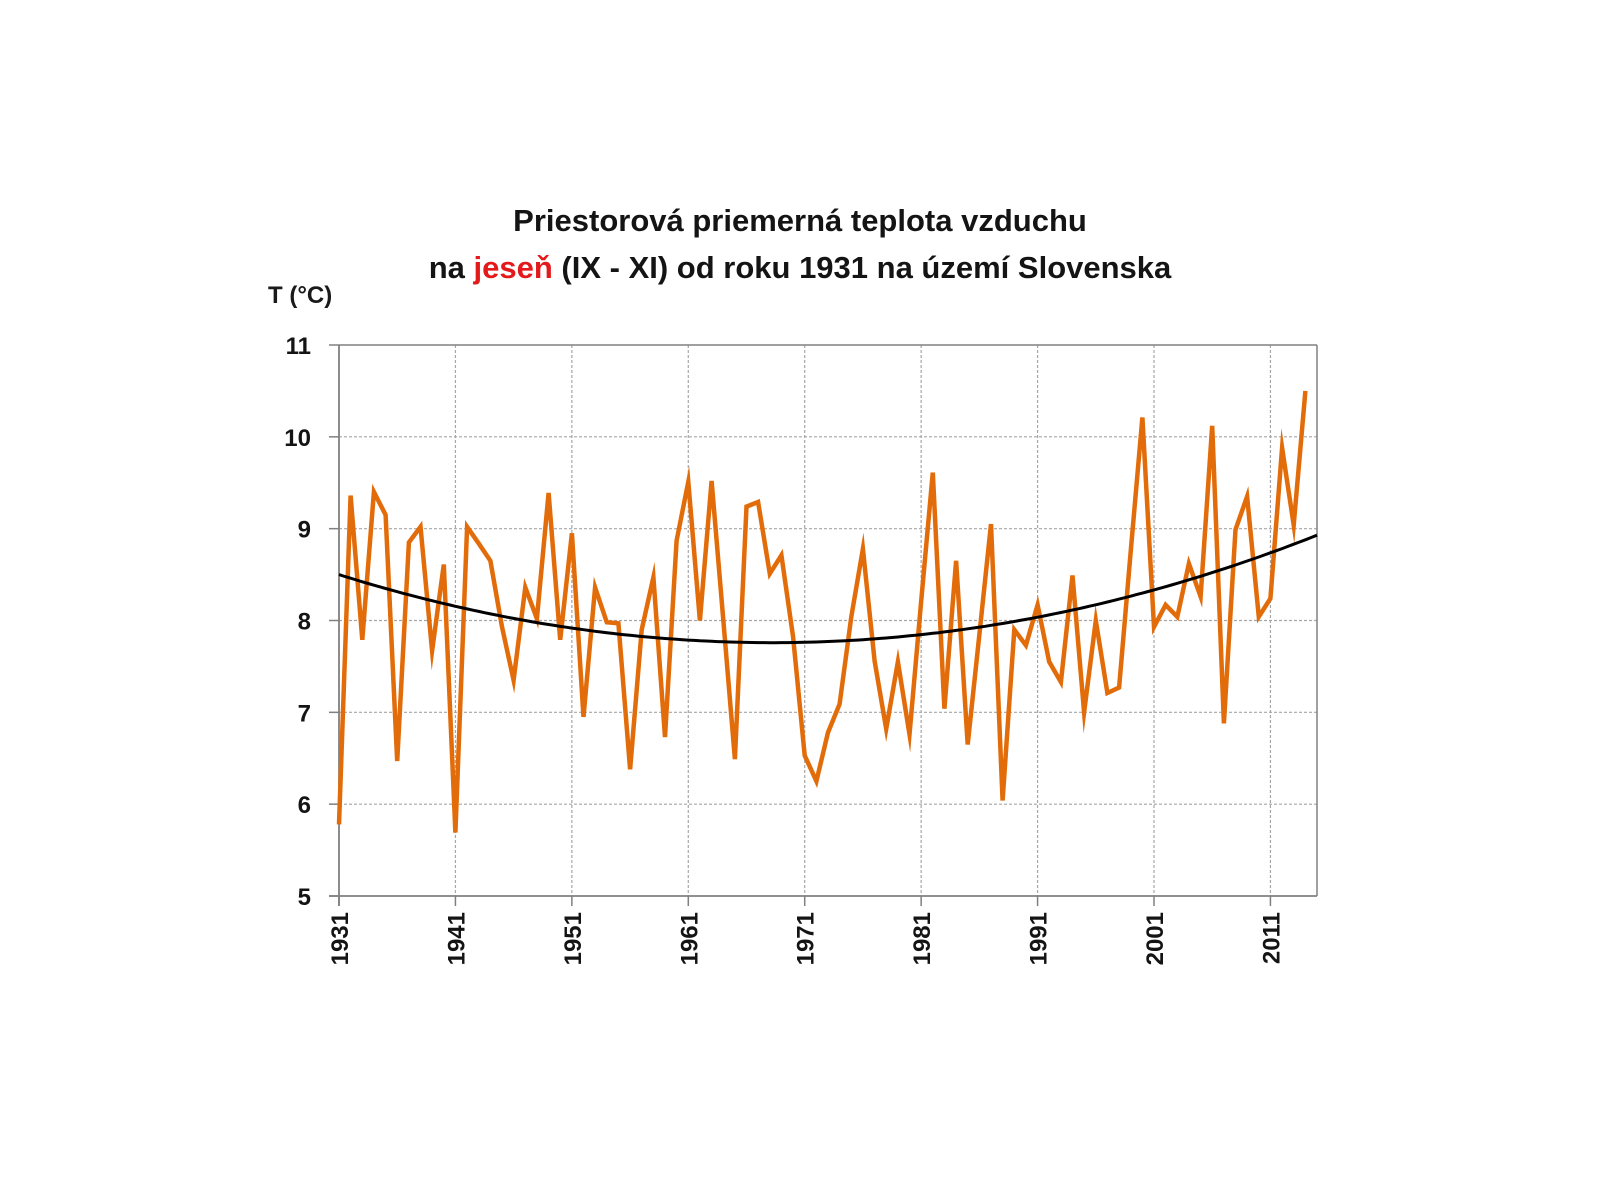 The width and height of the screenshot is (1600, 1200). I want to click on y-tick-label: 5, so click(304, 897).